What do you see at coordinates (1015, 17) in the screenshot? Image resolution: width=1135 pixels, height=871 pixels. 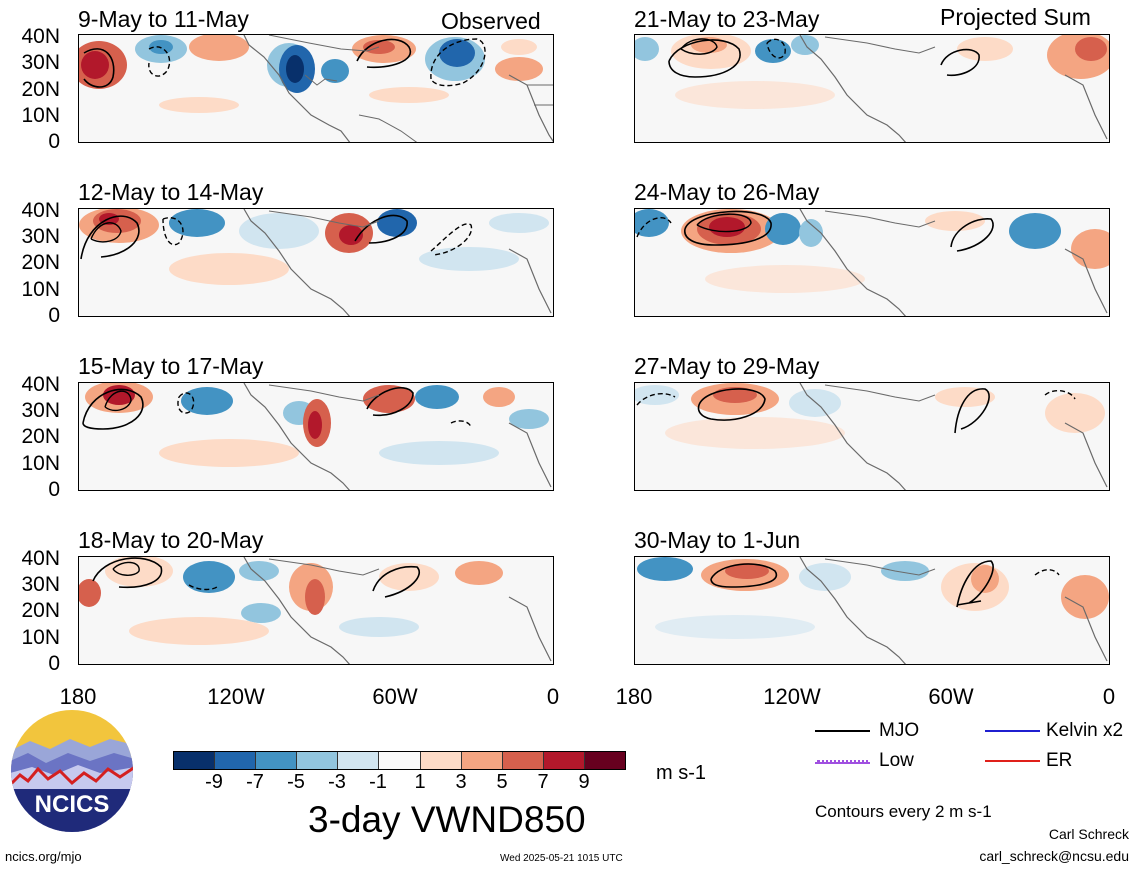 I see `panel-tag: Projected Sum` at bounding box center [1015, 17].